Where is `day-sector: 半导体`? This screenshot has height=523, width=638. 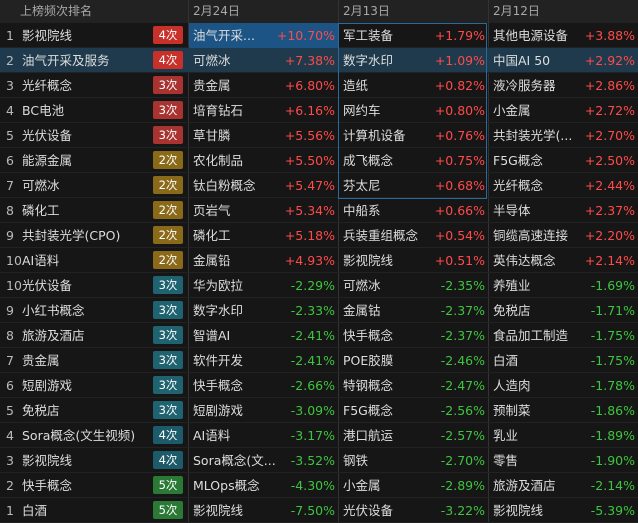
day-sector: 半导体 is located at coordinates (512, 210).